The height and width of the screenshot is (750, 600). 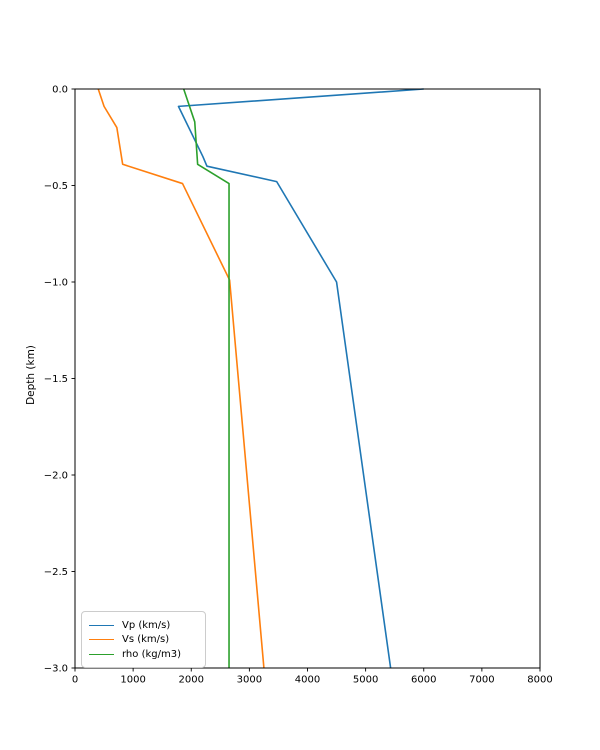 What do you see at coordinates (75, 679) in the screenshot?
I see `x-tick-label: 0` at bounding box center [75, 679].